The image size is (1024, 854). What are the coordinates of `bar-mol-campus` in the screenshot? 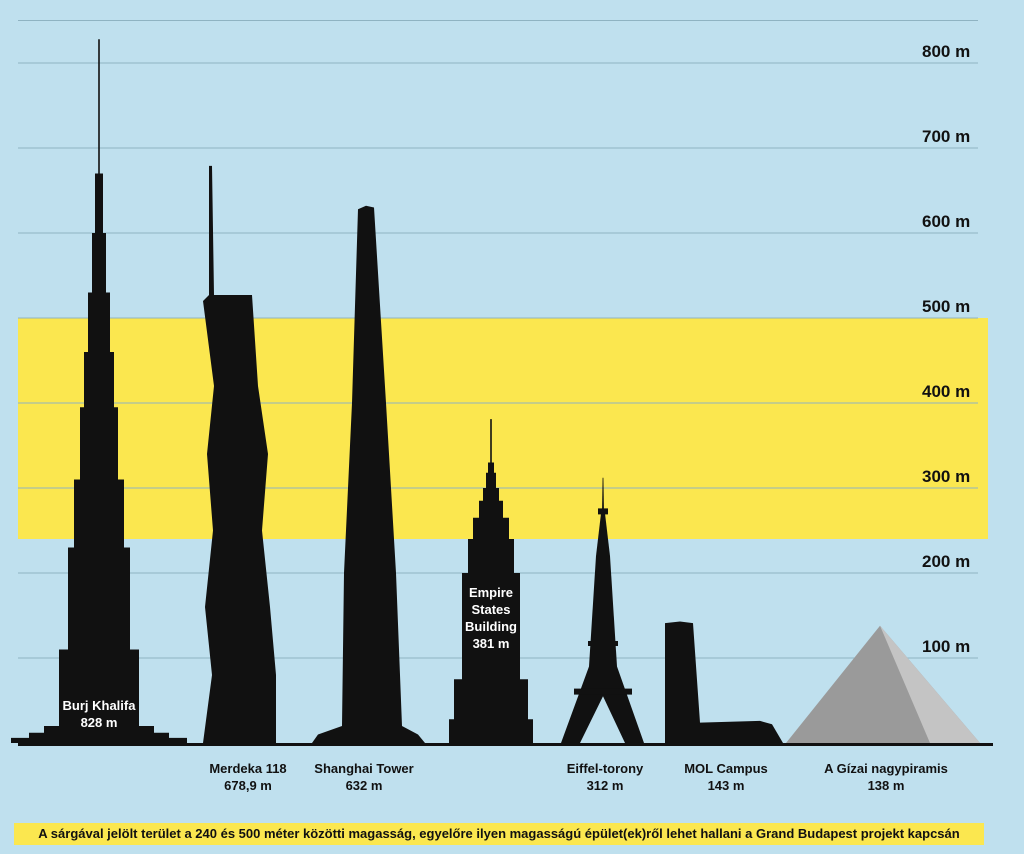 It's located at (724, 682).